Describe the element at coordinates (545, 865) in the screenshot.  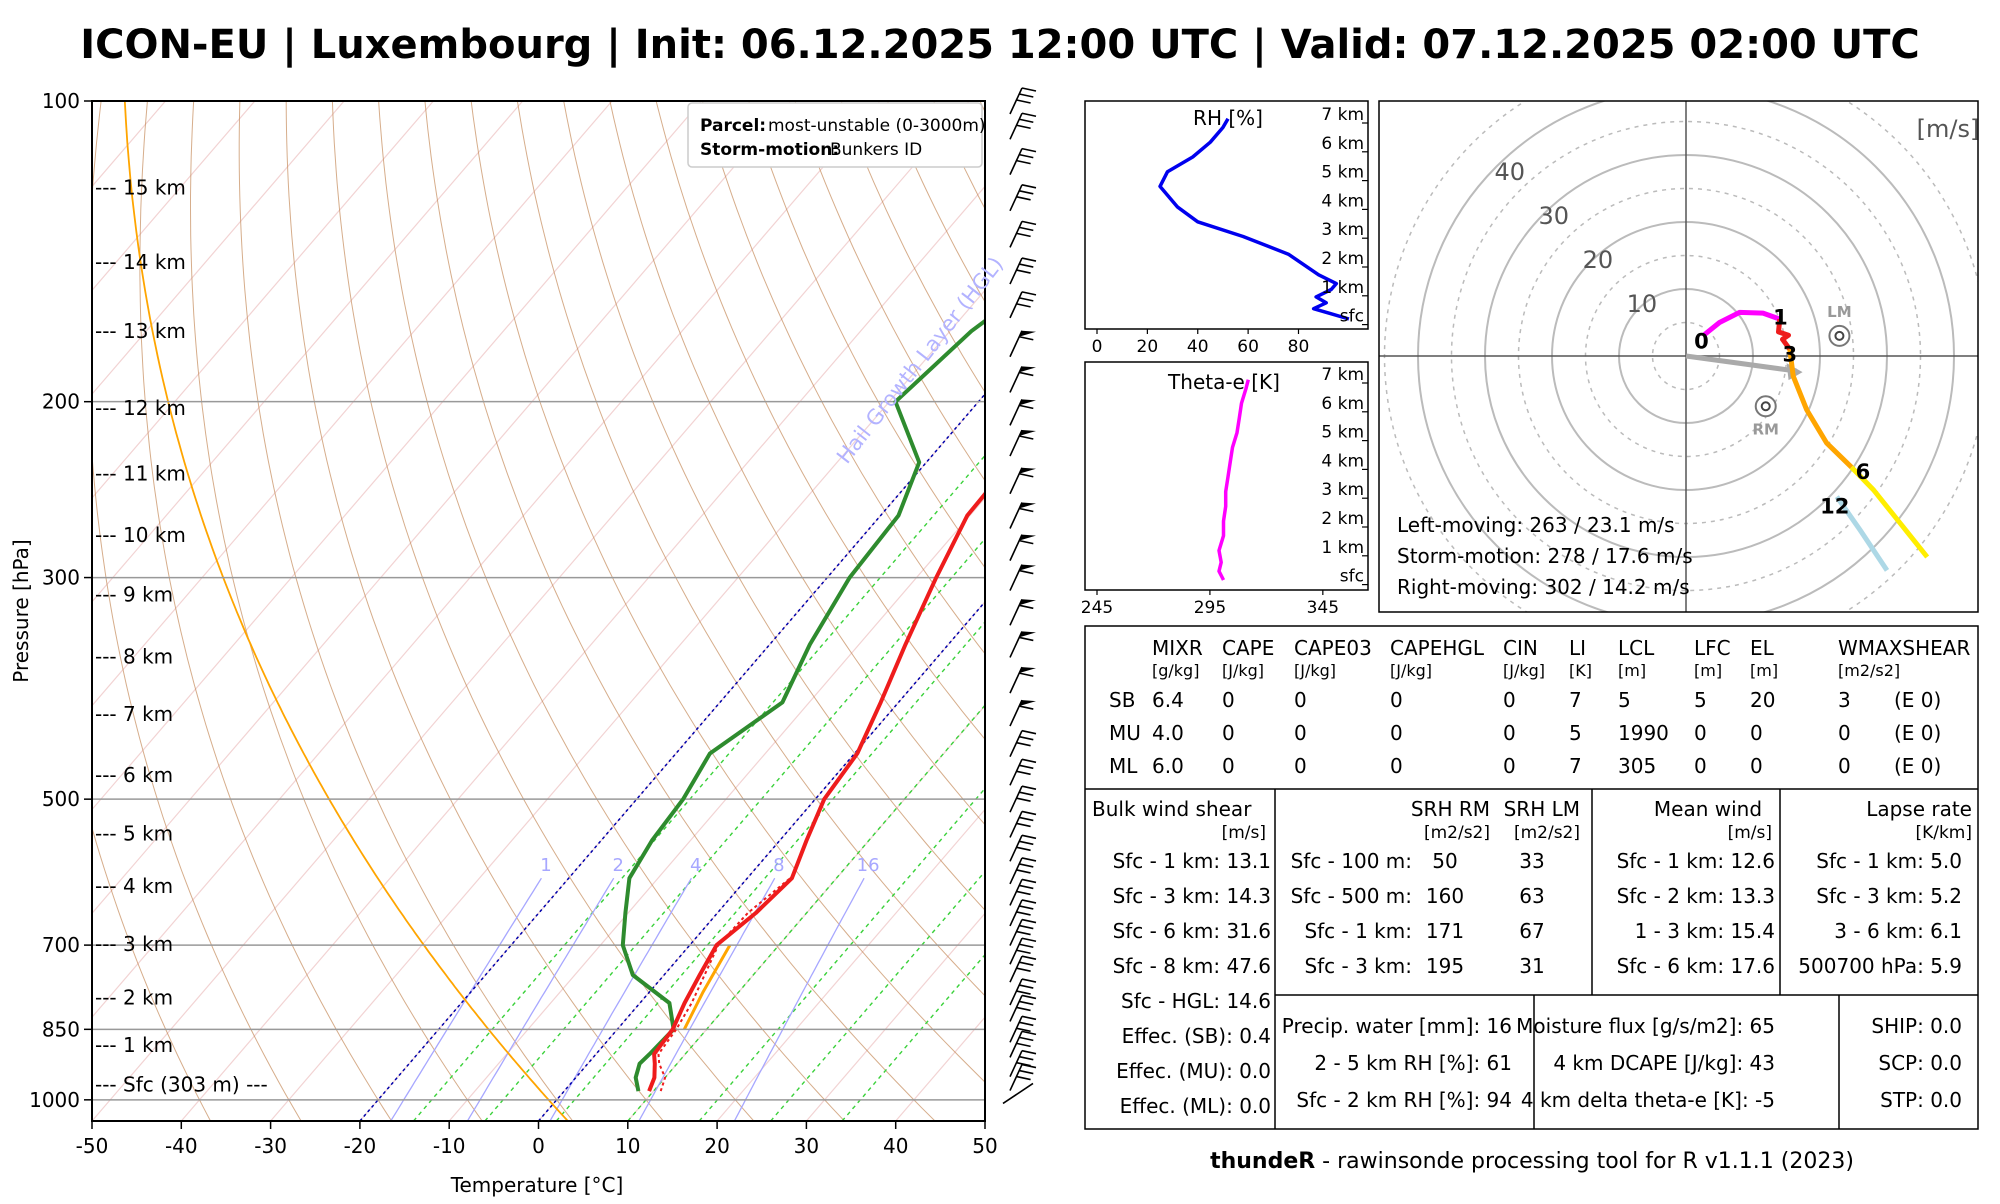
I see `mixing-ratio-label: 1` at that location.